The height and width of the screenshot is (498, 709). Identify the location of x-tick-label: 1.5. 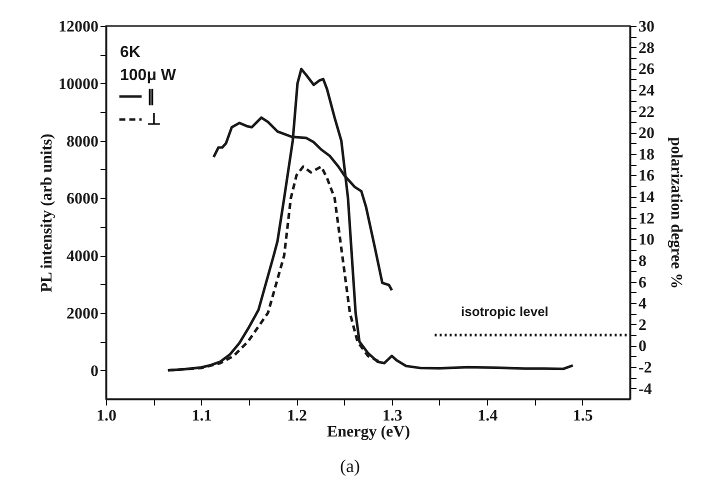
(582, 416).